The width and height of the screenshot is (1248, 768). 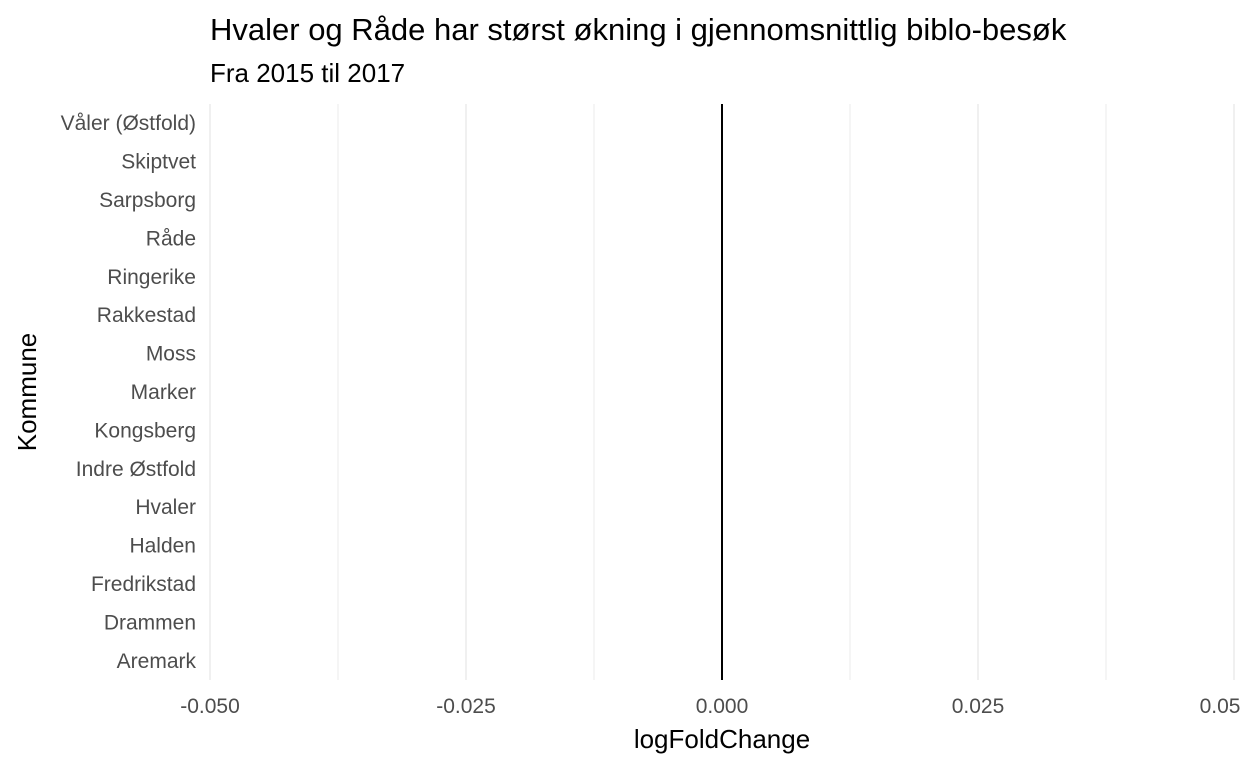 I want to click on y-tick-label: Moss, so click(x=171, y=354).